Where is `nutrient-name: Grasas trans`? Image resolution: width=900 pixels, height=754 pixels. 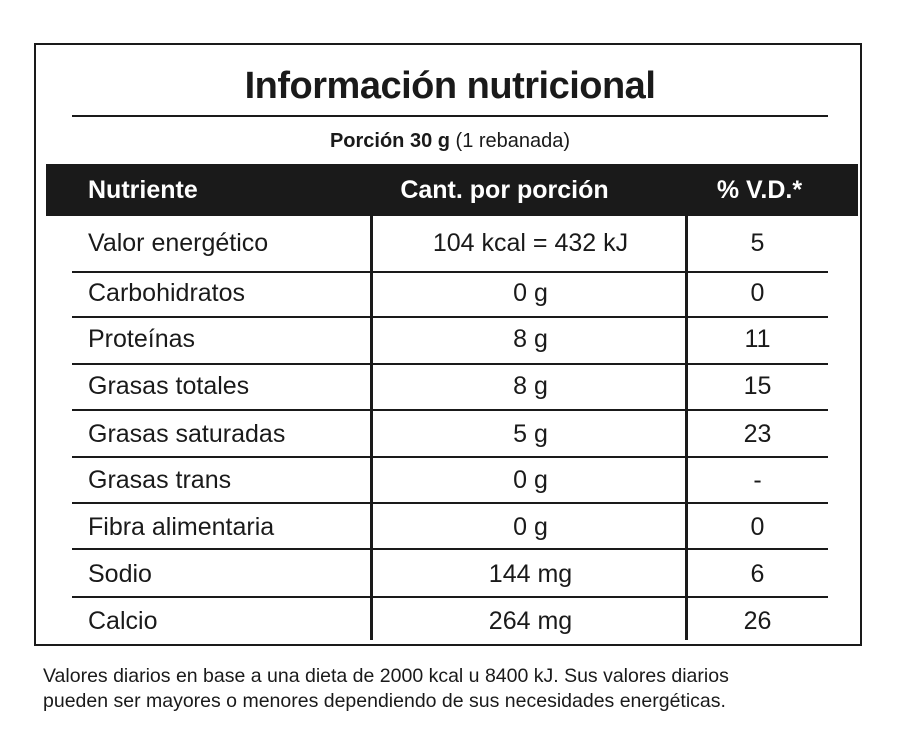 nutrient-name: Grasas trans is located at coordinates (160, 480).